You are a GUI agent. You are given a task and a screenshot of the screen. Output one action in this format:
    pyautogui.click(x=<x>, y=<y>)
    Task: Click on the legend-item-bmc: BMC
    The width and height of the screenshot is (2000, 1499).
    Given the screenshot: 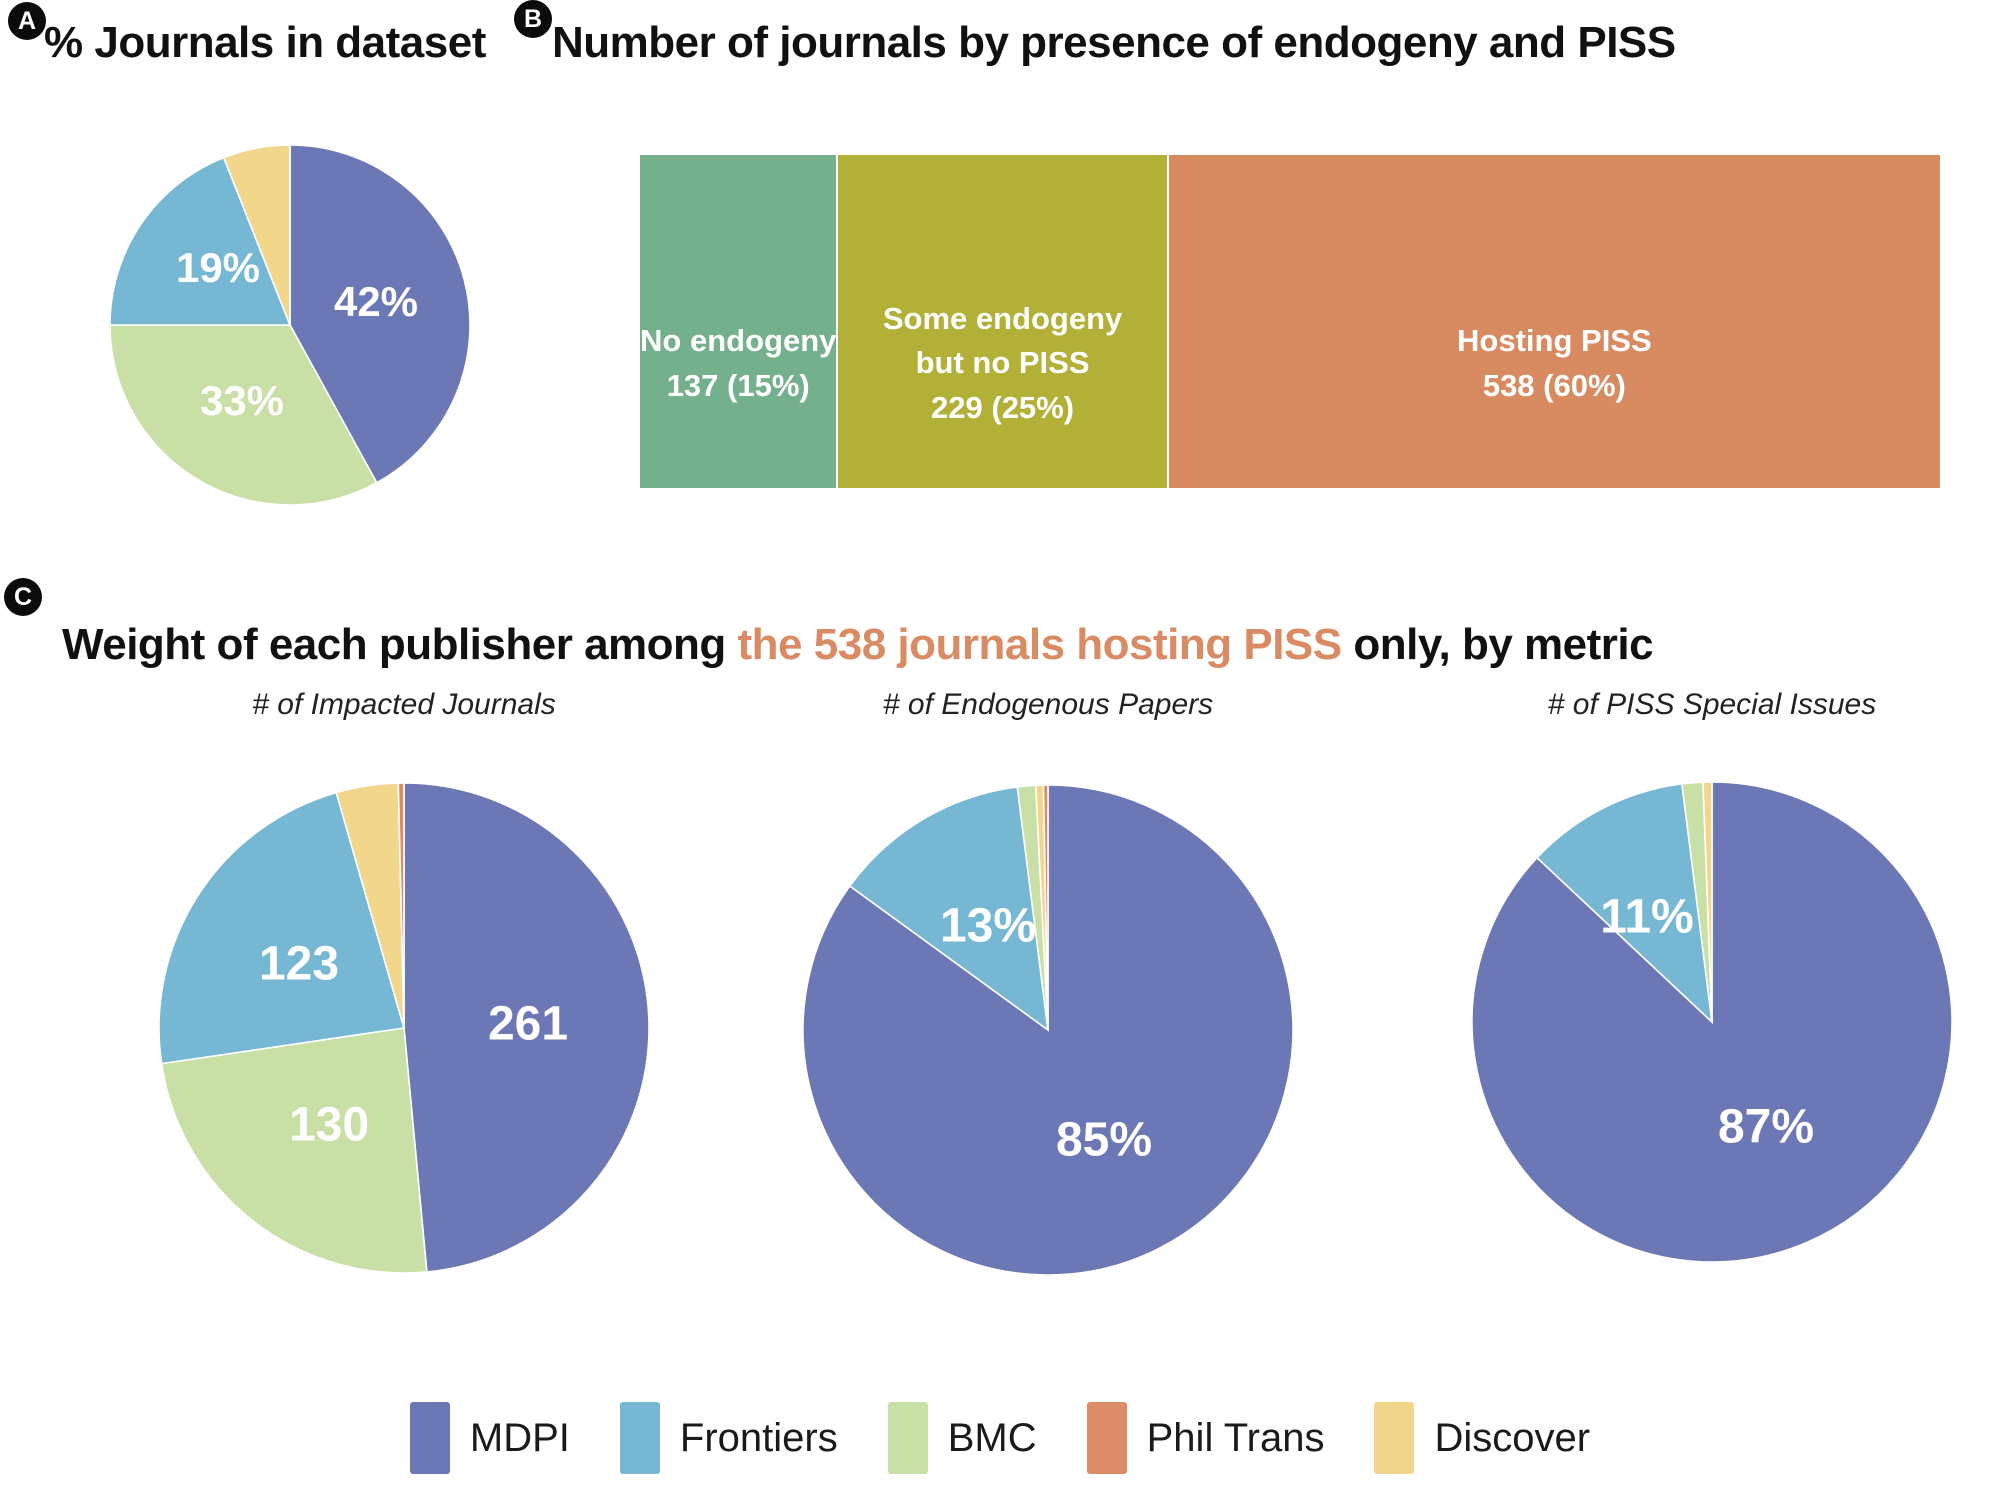 What is the action you would take?
    pyautogui.click(x=962, y=1438)
    